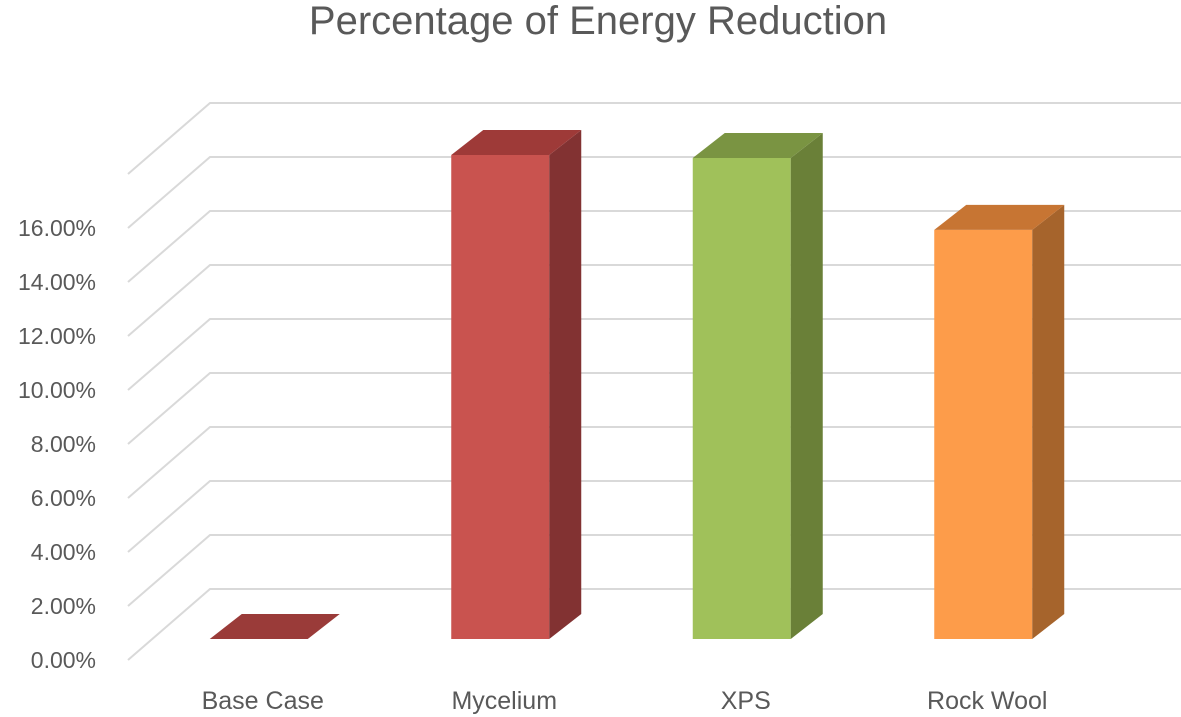  I want to click on bar-base-case, so click(274, 626).